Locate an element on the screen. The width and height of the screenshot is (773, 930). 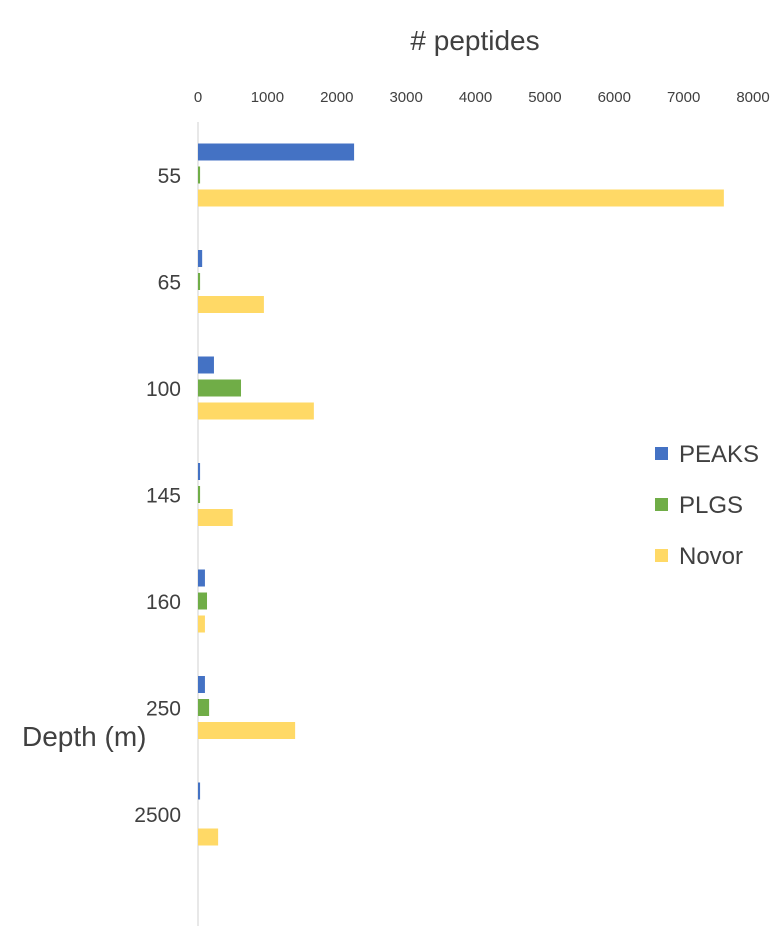
y-category-label: 100 is located at coordinates (163, 389).